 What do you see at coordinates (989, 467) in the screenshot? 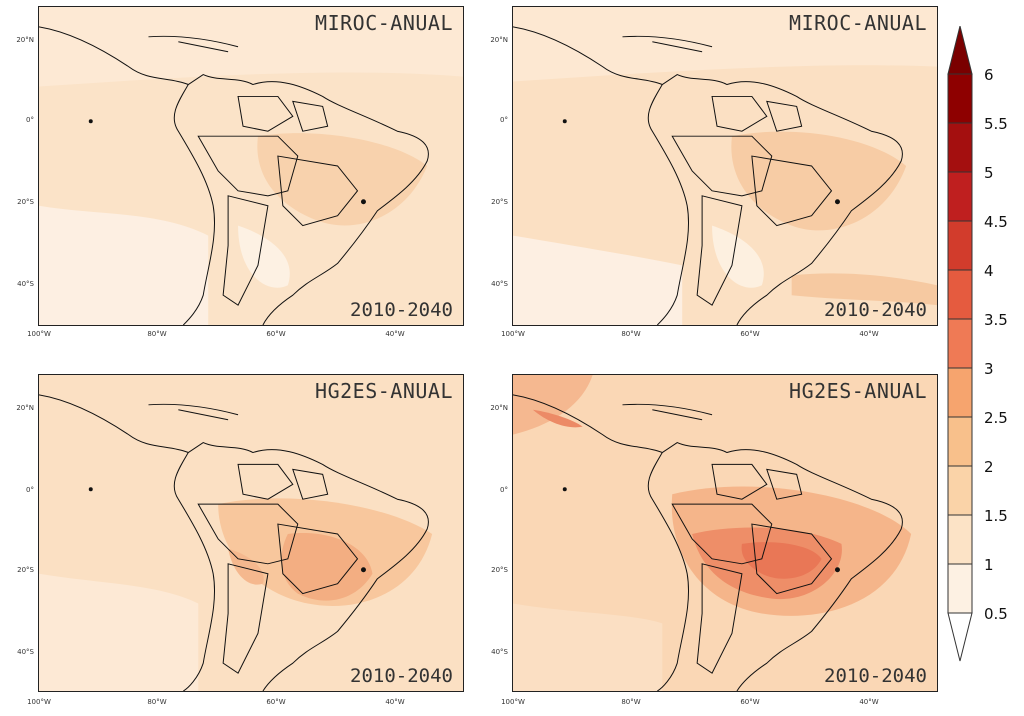
I see `colorbar-label: 2` at bounding box center [989, 467].